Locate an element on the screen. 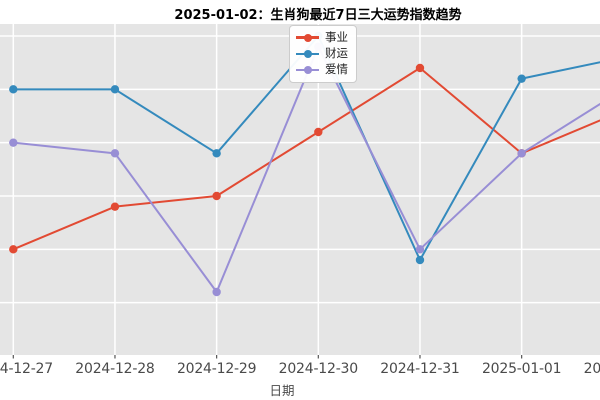 The image size is (600, 400). legend-label: 事业 is located at coordinates (336, 37).